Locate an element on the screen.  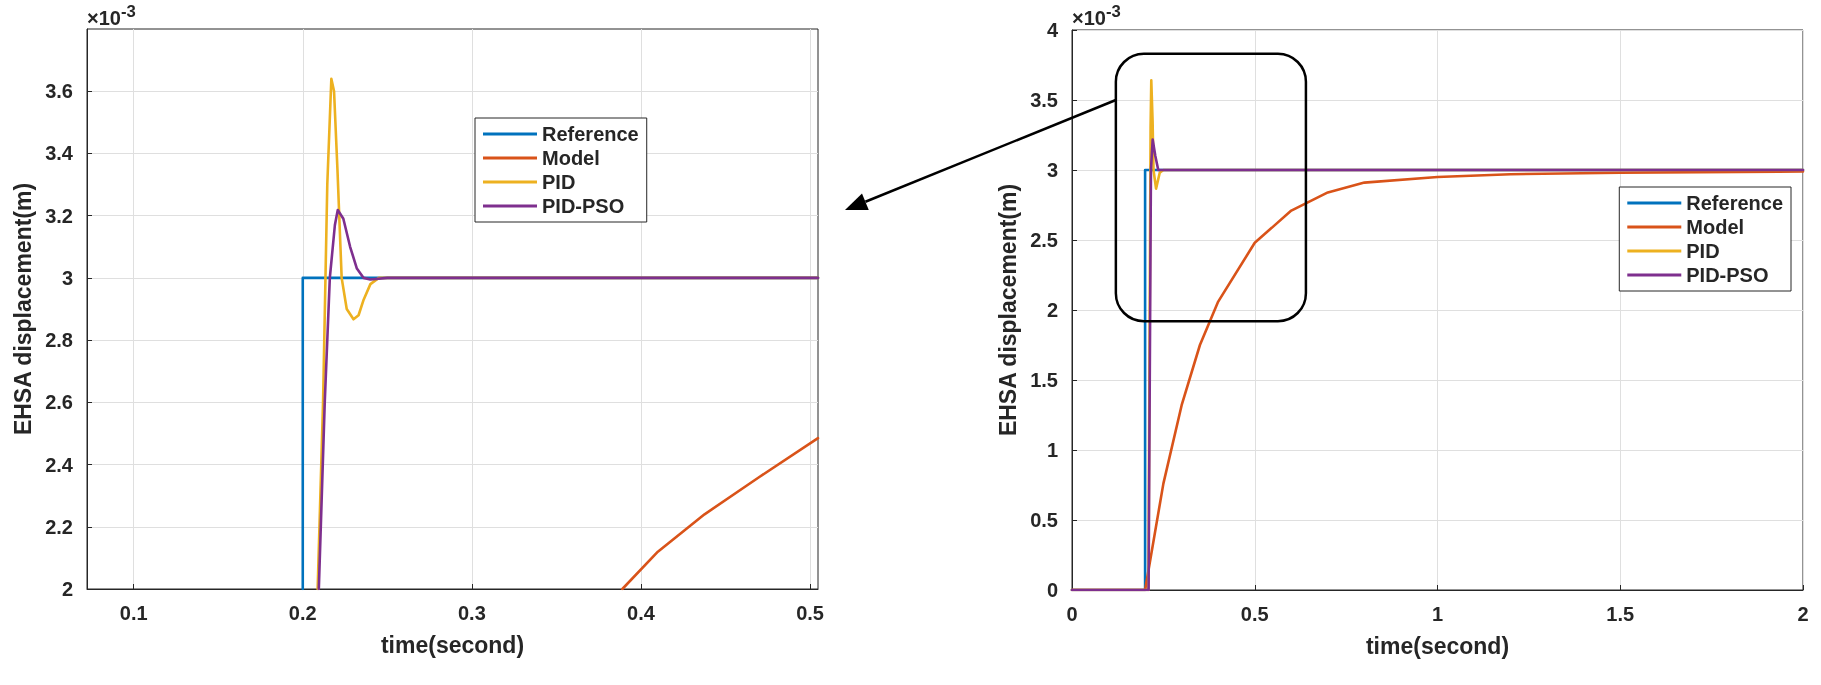
x-tick-label: 0 is located at coordinates (1072, 614).